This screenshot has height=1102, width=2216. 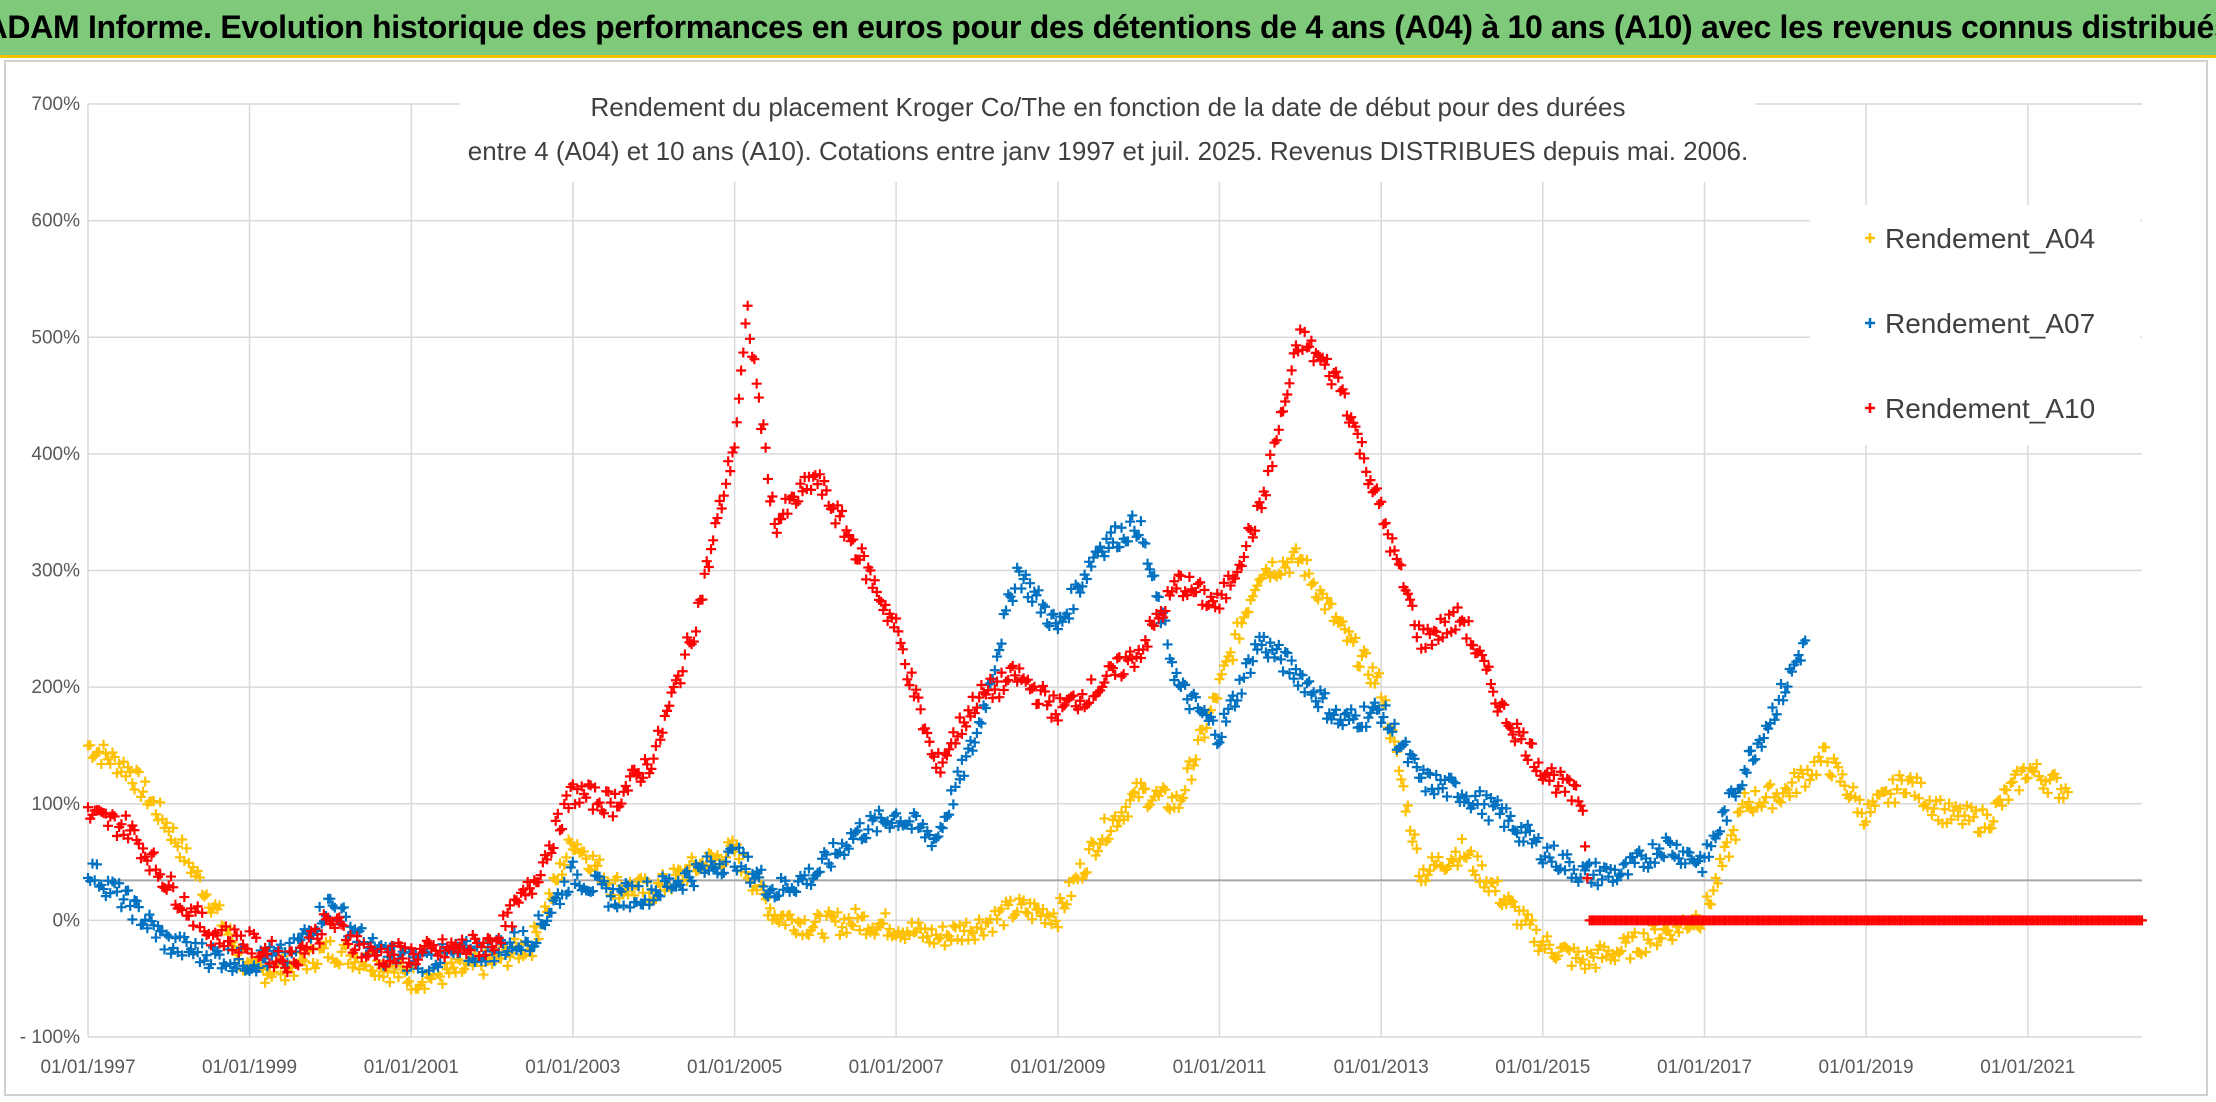 What do you see at coordinates (1866, 1067) in the screenshot?
I see `x-tick-label: 01/01/2019` at bounding box center [1866, 1067].